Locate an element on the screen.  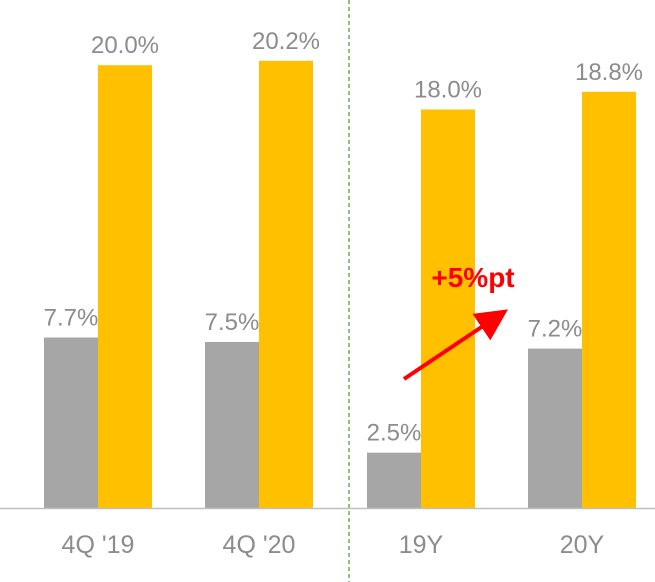
x-tick-label-1: 4Q '19 is located at coordinates (98, 545).